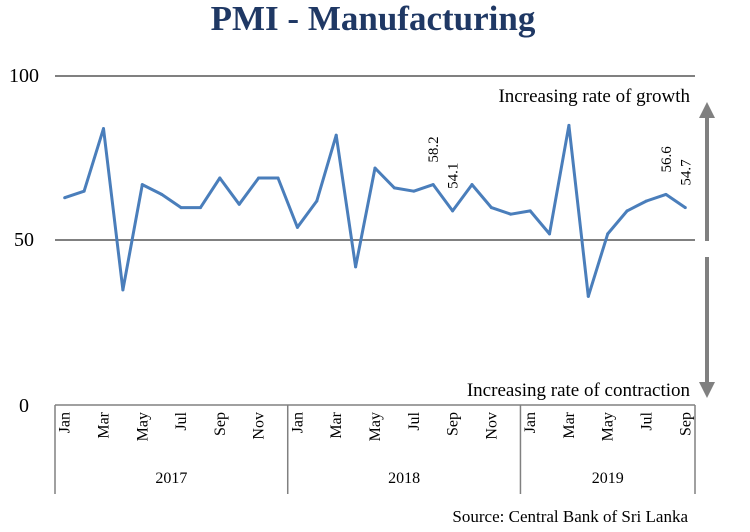 This screenshot has width=750, height=532. Describe the element at coordinates (667, 159) in the screenshot. I see `data-label-2: 56.6` at that location.